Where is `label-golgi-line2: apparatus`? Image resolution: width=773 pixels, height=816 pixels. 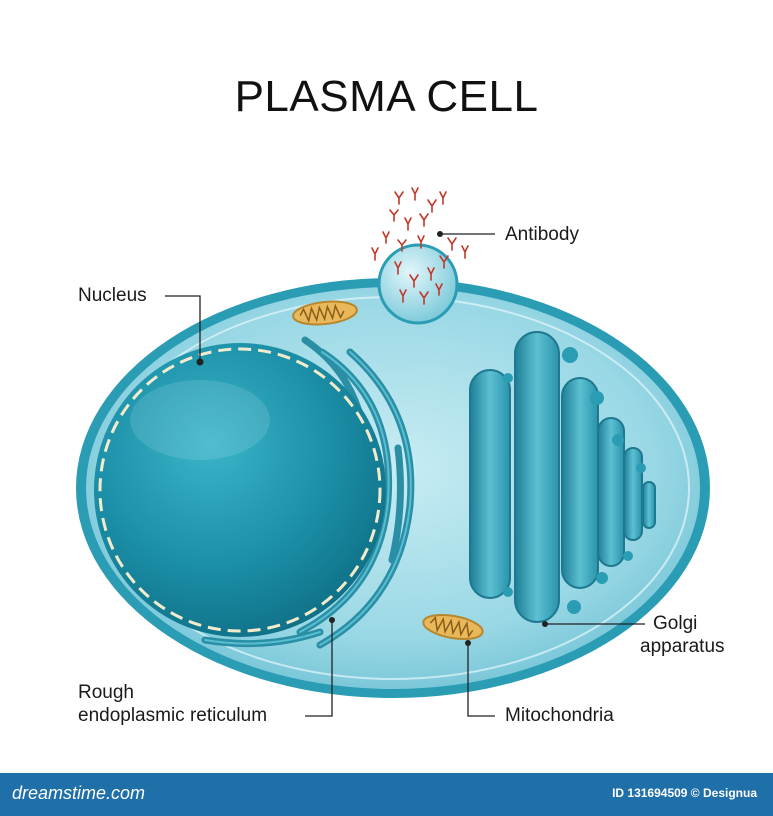
label-golgi-line2: apparatus is located at coordinates (682, 646).